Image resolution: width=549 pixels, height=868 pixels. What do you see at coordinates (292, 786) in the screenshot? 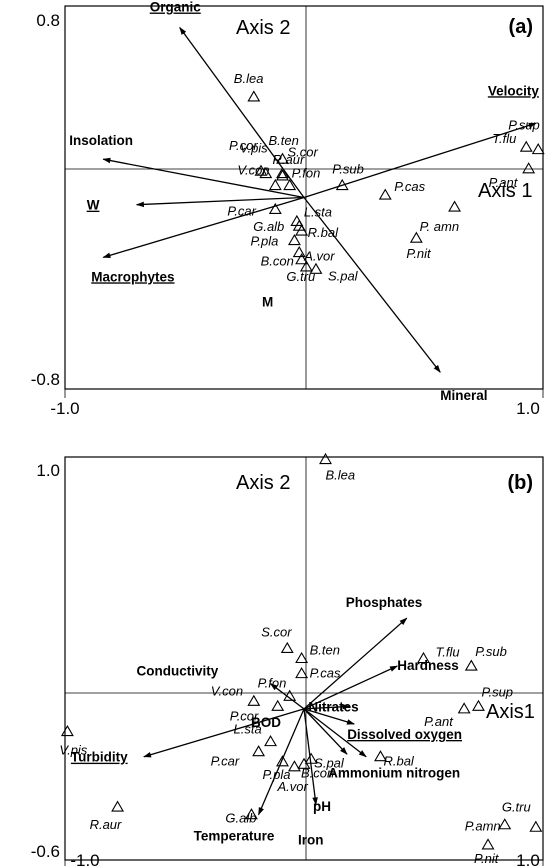
I see `panel-b-species-label-a-vor: A.vor` at bounding box center [292, 786].